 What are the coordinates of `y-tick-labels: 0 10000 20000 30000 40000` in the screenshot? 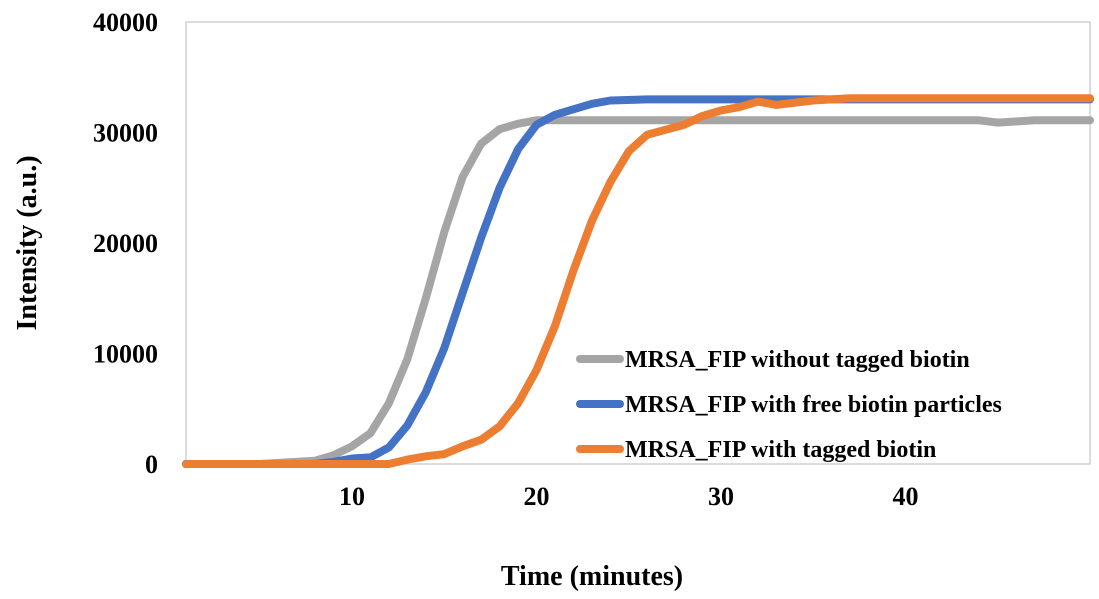 It's located at (125, 243).